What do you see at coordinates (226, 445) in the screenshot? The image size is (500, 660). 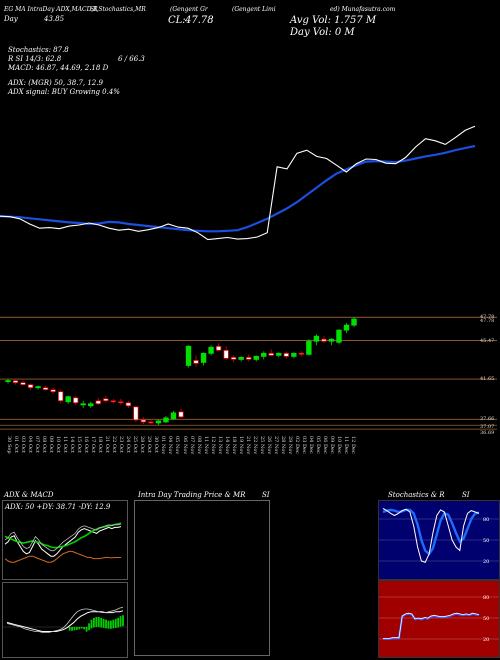 I see `x-tick-label: 14 Nov` at bounding box center [226, 445].